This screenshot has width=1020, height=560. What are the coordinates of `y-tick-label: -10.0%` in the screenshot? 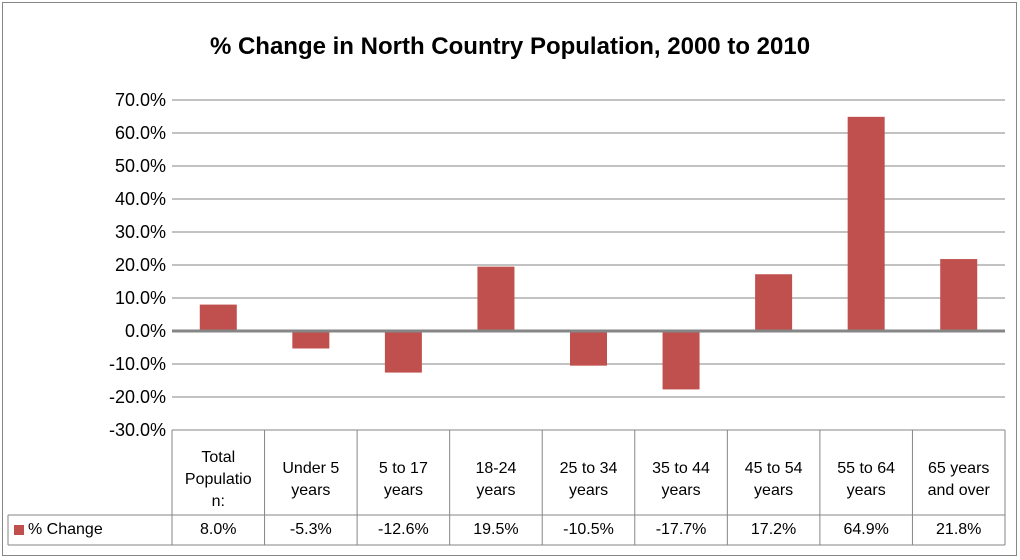 It's located at (137, 364).